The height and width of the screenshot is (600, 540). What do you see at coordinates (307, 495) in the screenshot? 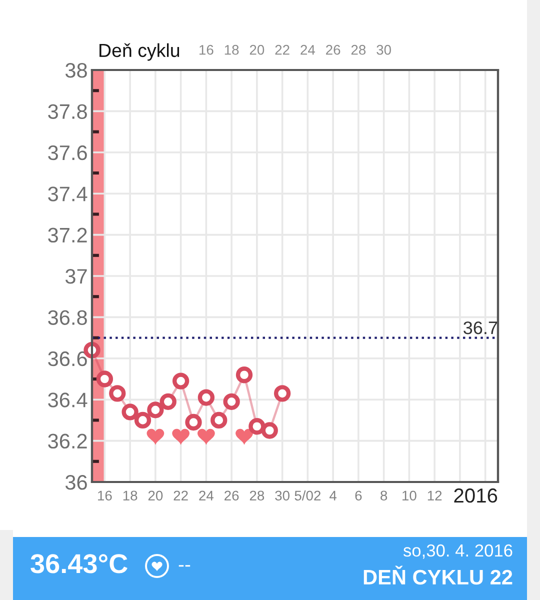
I see `x-tick-label: 5/02` at bounding box center [307, 495].